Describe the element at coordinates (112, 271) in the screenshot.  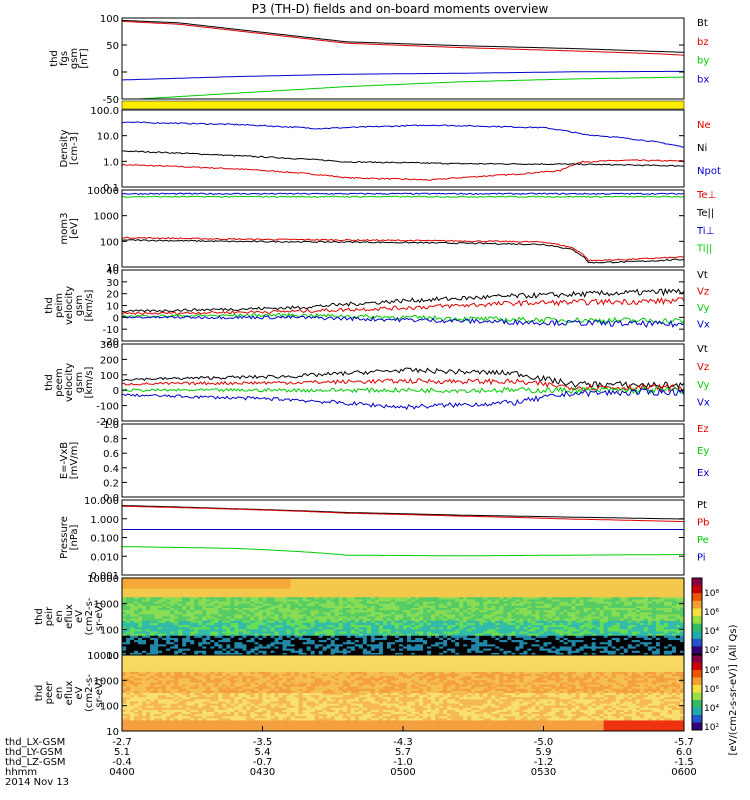
I see `y-tick-label: 40` at that location.